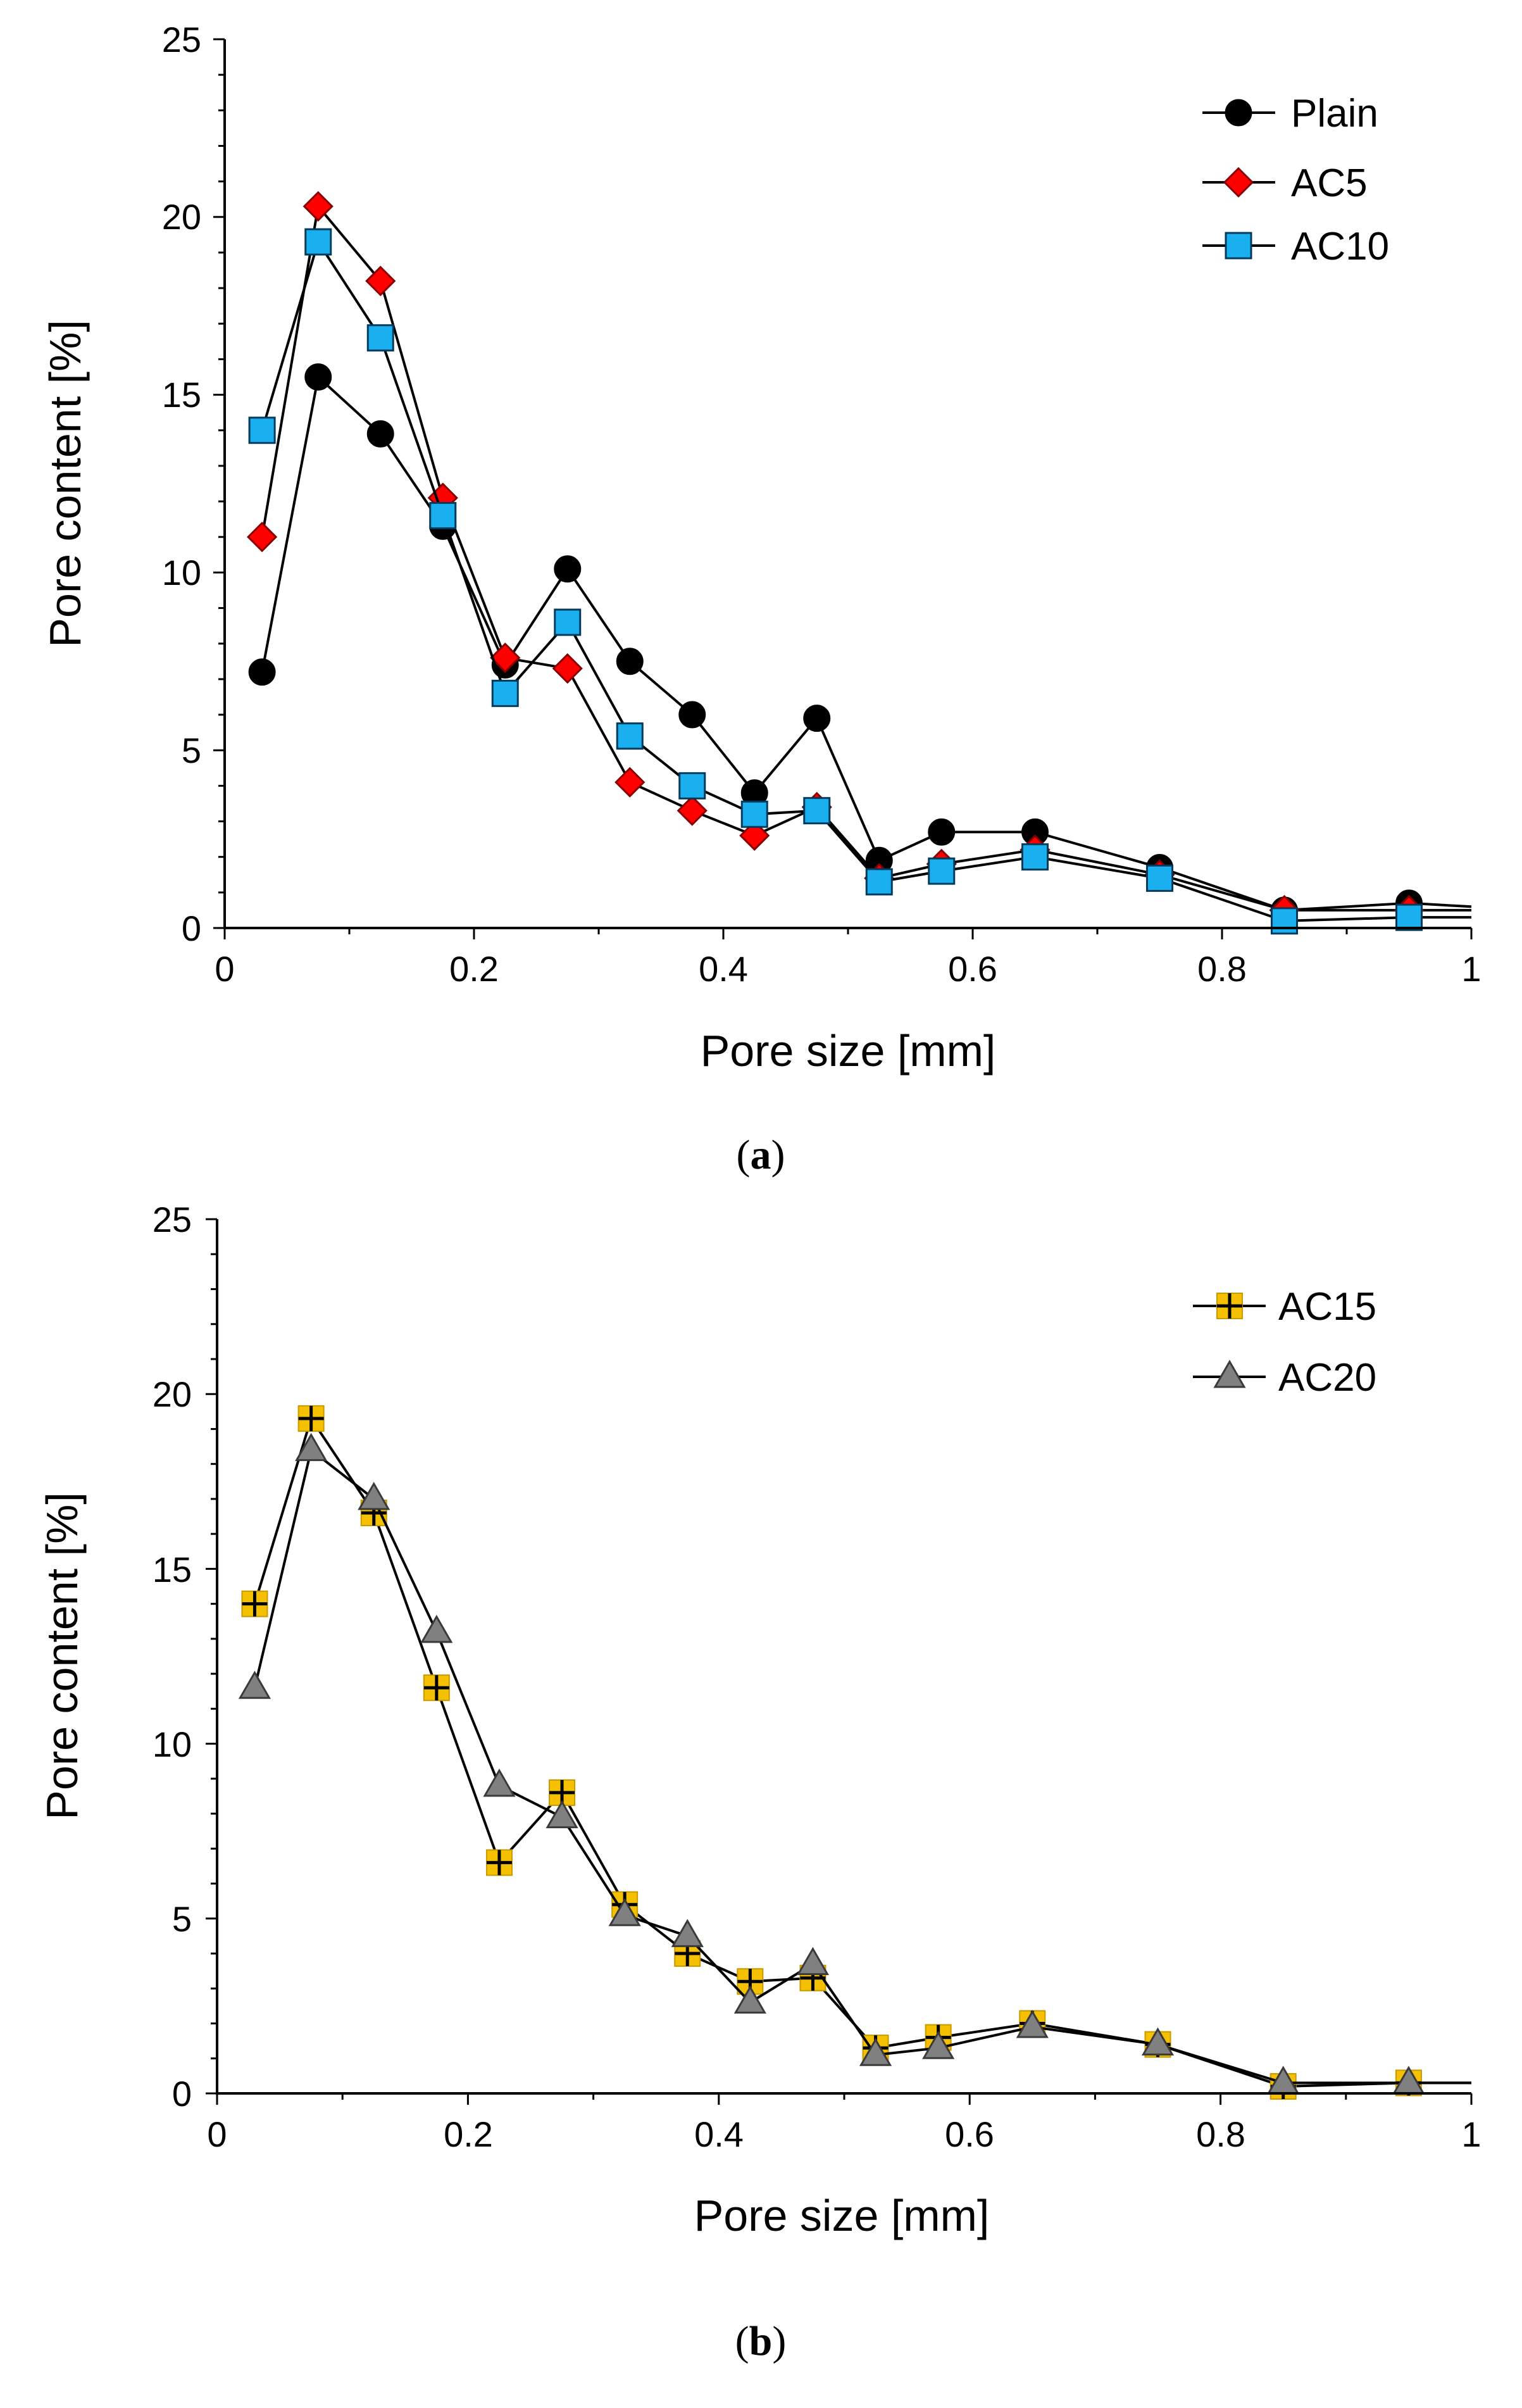 This screenshot has height=2408, width=1522. I want to click on panel-label-a: (a), so click(761, 1155).